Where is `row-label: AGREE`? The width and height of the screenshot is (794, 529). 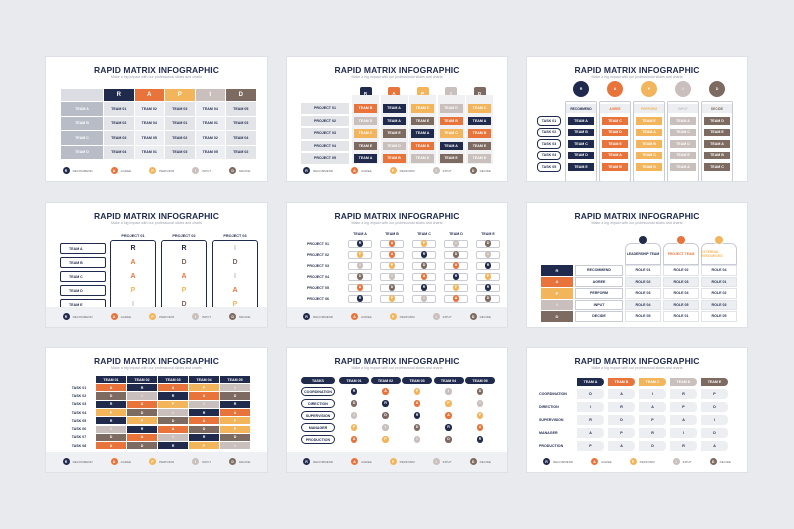
row-label: AGREE is located at coordinates (599, 281).